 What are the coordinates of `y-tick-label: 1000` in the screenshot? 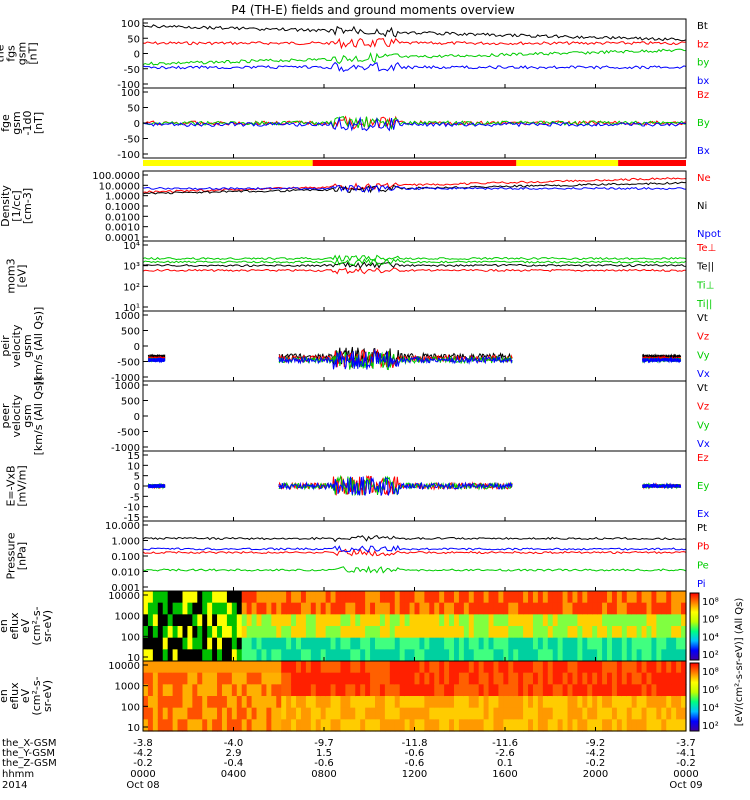 It's located at (127, 316).